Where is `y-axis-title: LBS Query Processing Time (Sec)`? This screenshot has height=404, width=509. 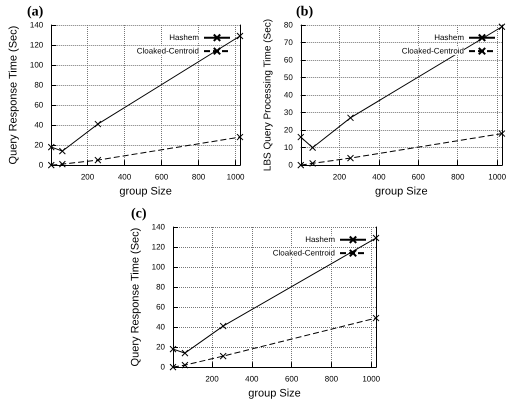 y-axis-title: LBS Query Processing Time (Sec) is located at coordinates (268, 95).